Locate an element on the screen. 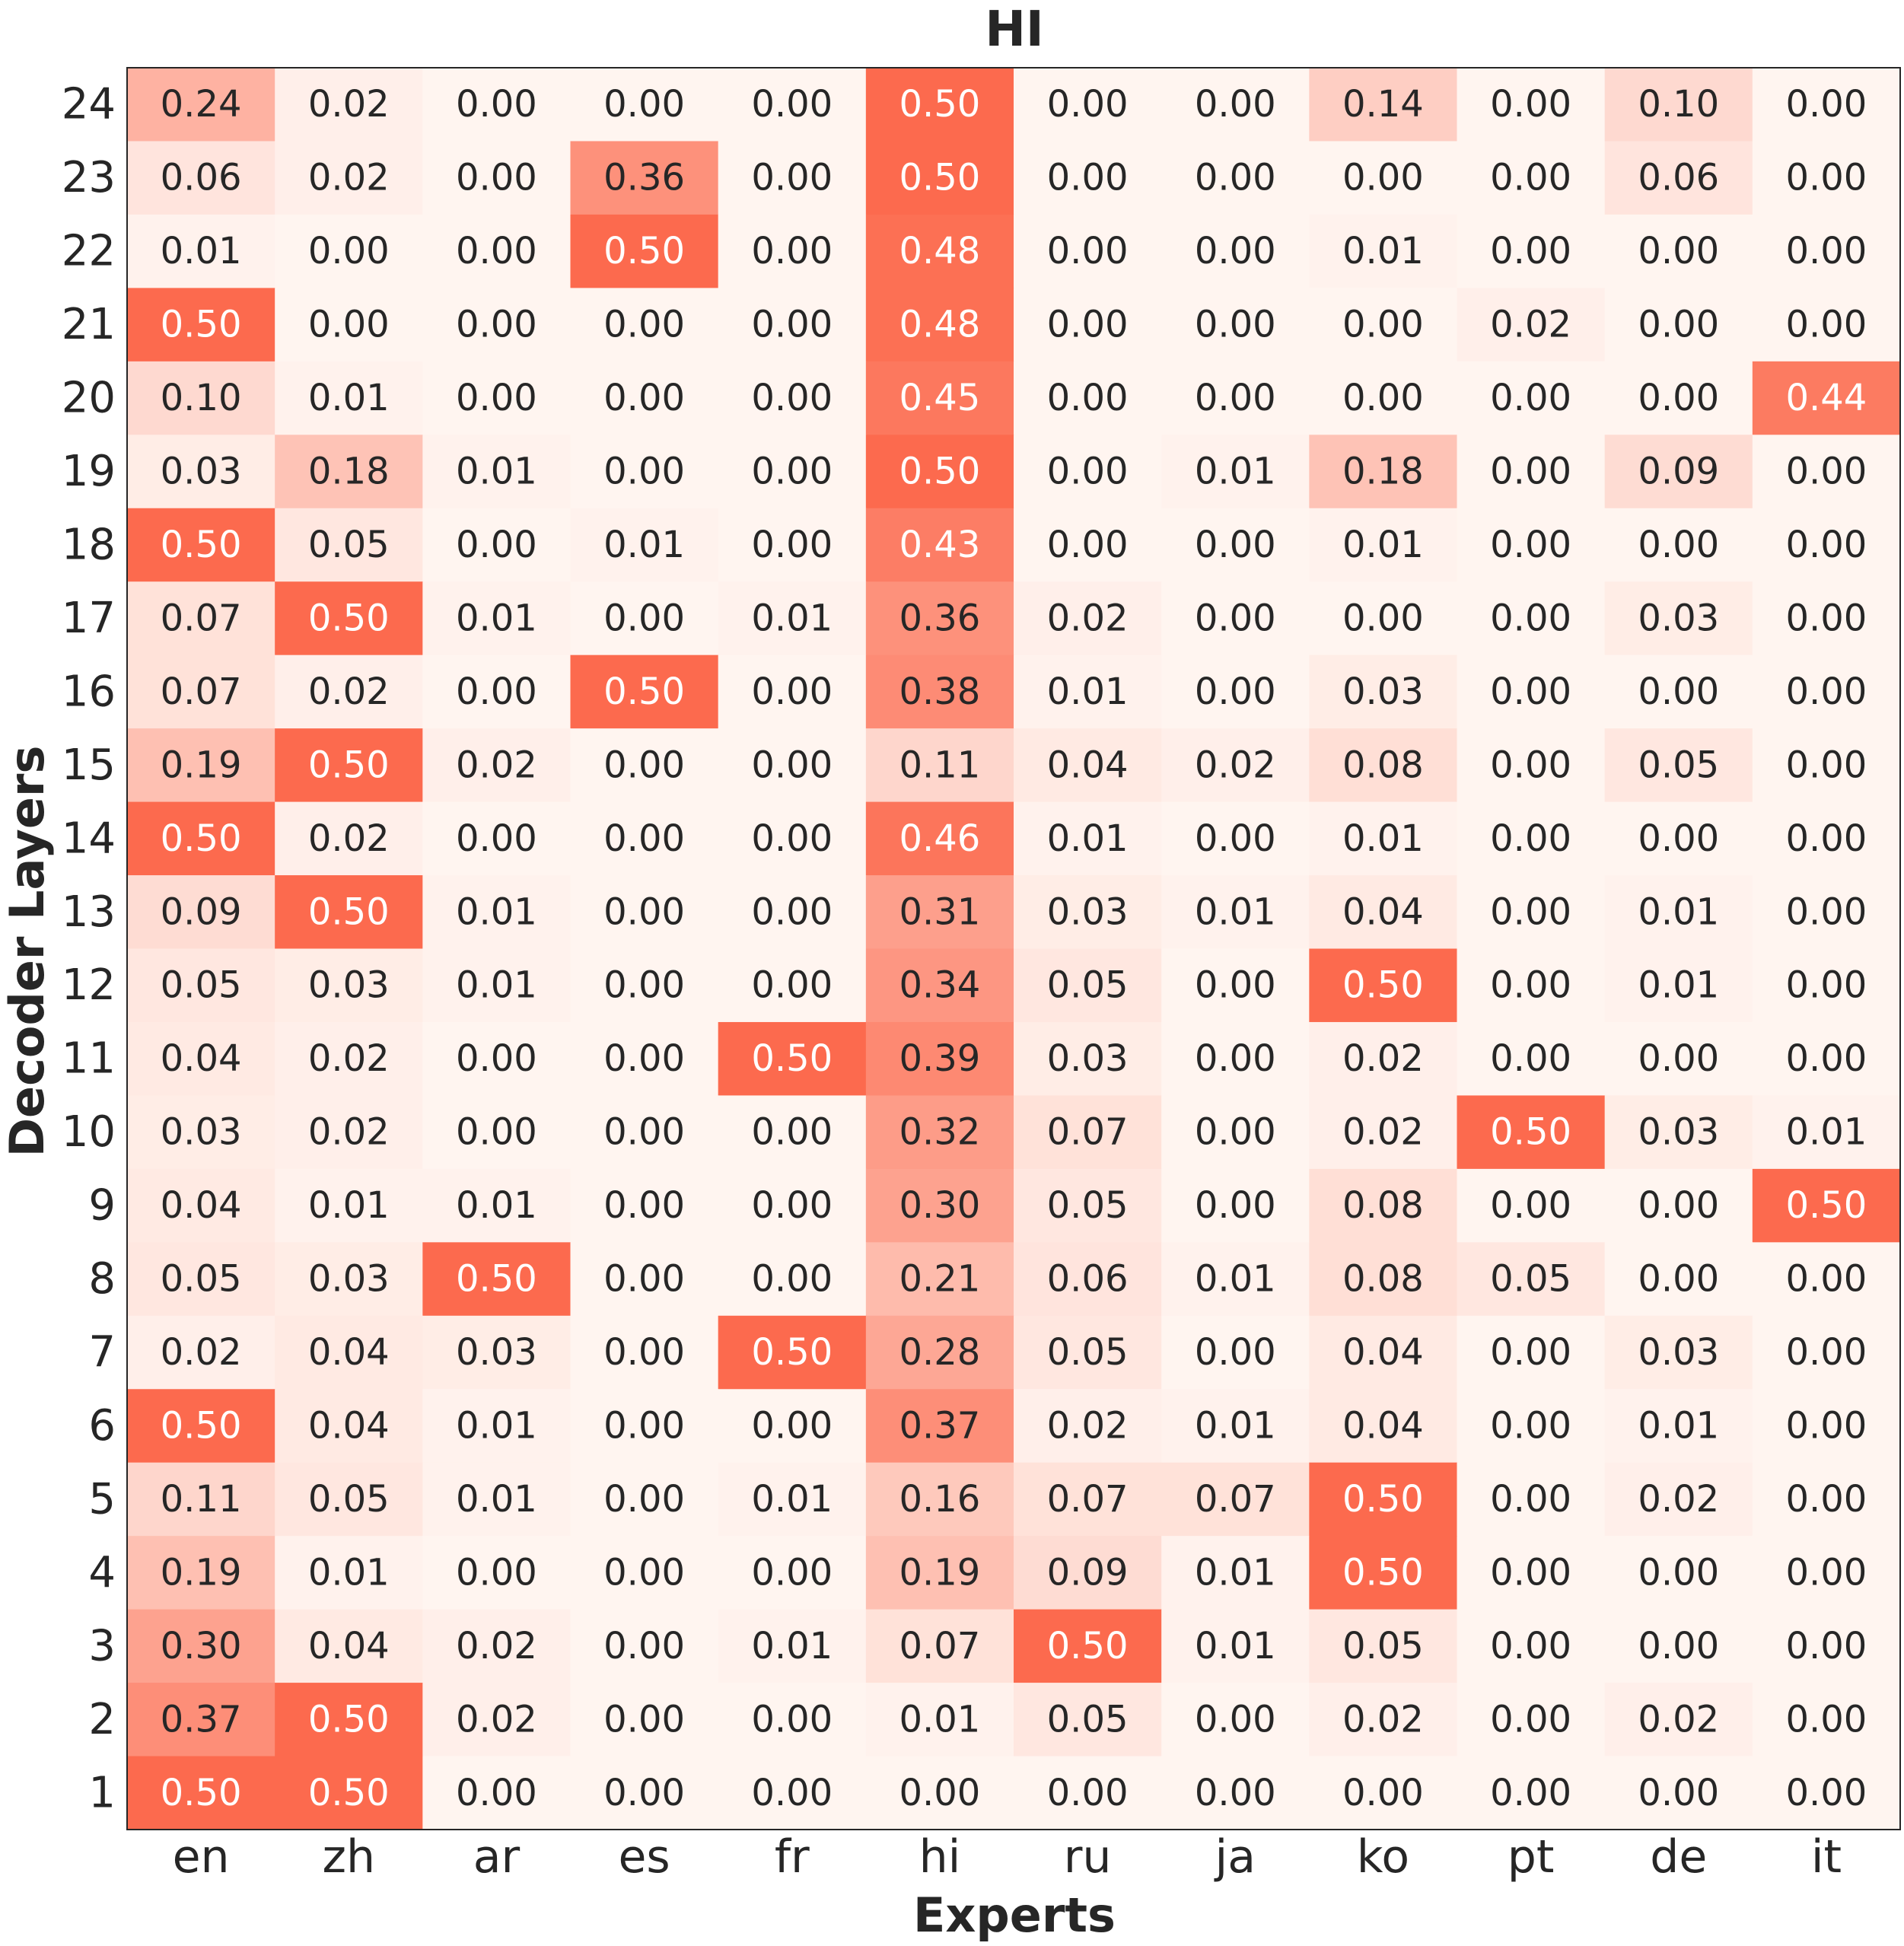 The image size is (1904, 1946). heatmap-cell-label: 0.37 is located at coordinates (201, 1719).